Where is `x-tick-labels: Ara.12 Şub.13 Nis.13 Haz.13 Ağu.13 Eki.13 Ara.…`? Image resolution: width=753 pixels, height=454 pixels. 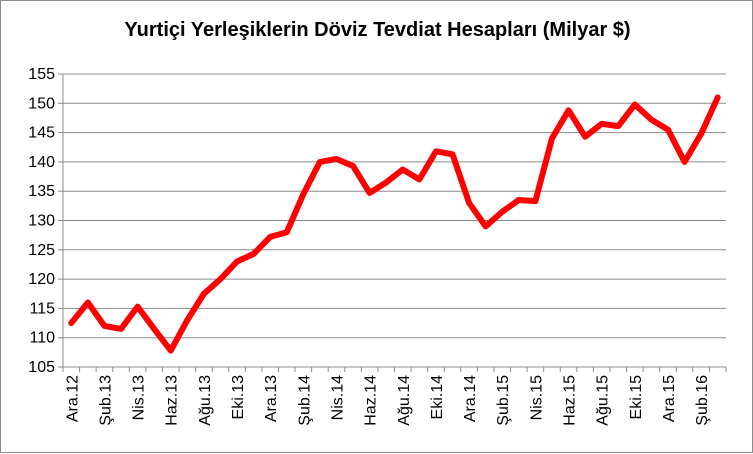
x-tick-labels: Ara.12 Şub.13 Nis.13 Haz.13 Ağu.13 Eki.13 Ara.… is located at coordinates (387, 400).